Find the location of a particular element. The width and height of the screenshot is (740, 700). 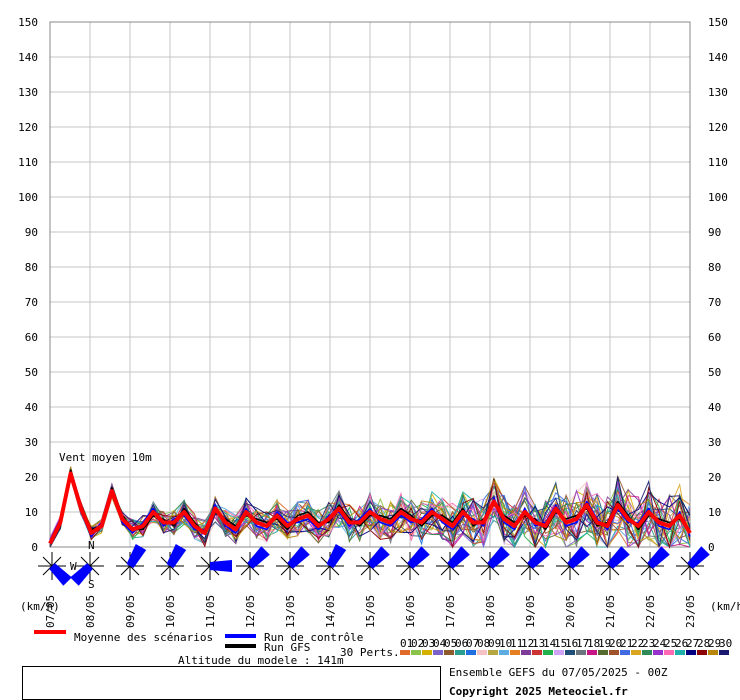

y-tick-label: 10 is located at coordinates (714, 512).